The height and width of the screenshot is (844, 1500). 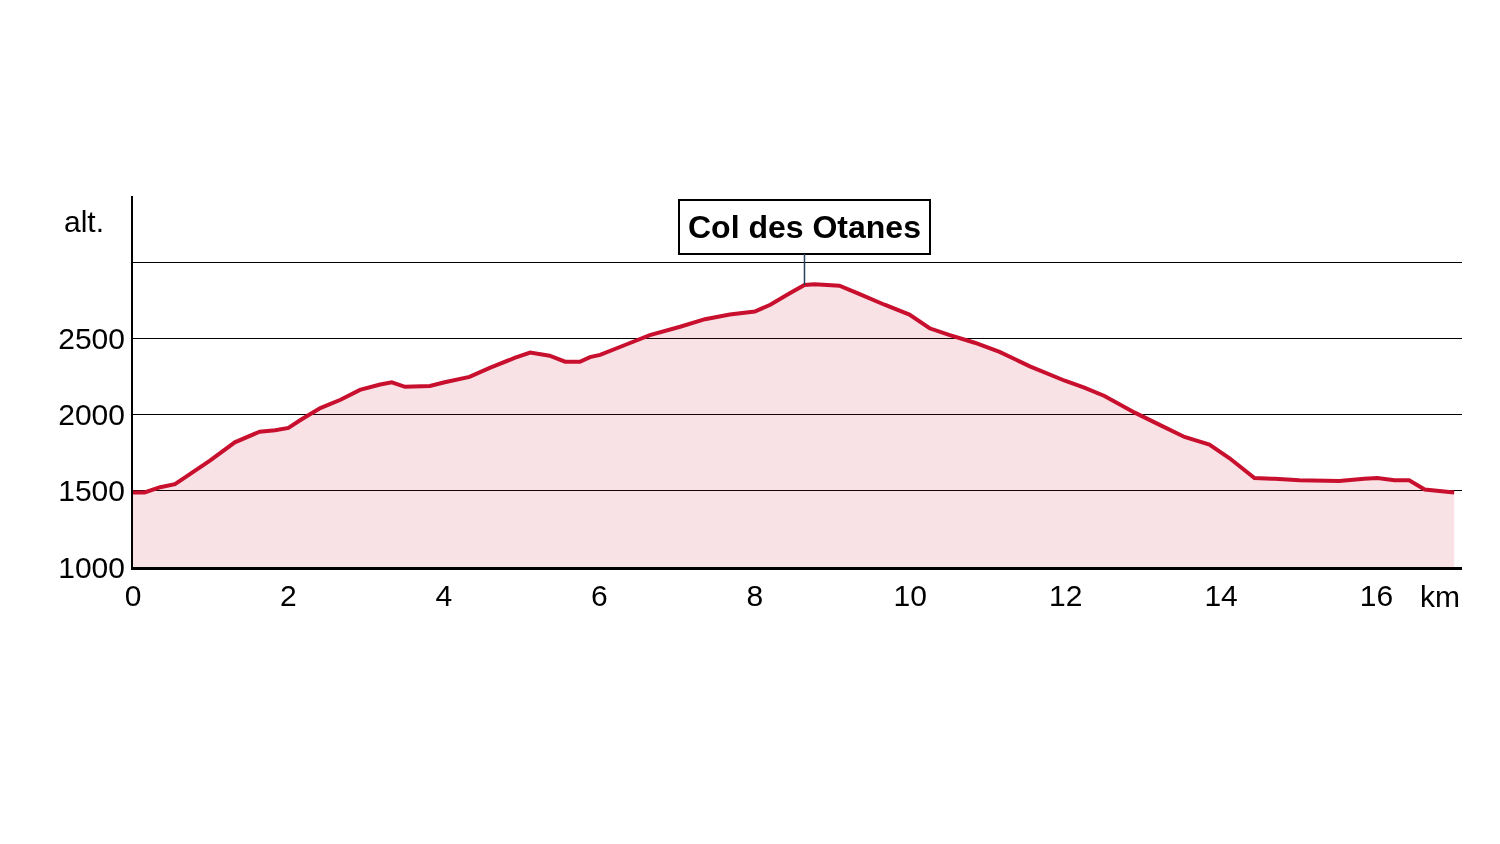 What do you see at coordinates (755, 595) in the screenshot?
I see `x-tick-label: 8` at bounding box center [755, 595].